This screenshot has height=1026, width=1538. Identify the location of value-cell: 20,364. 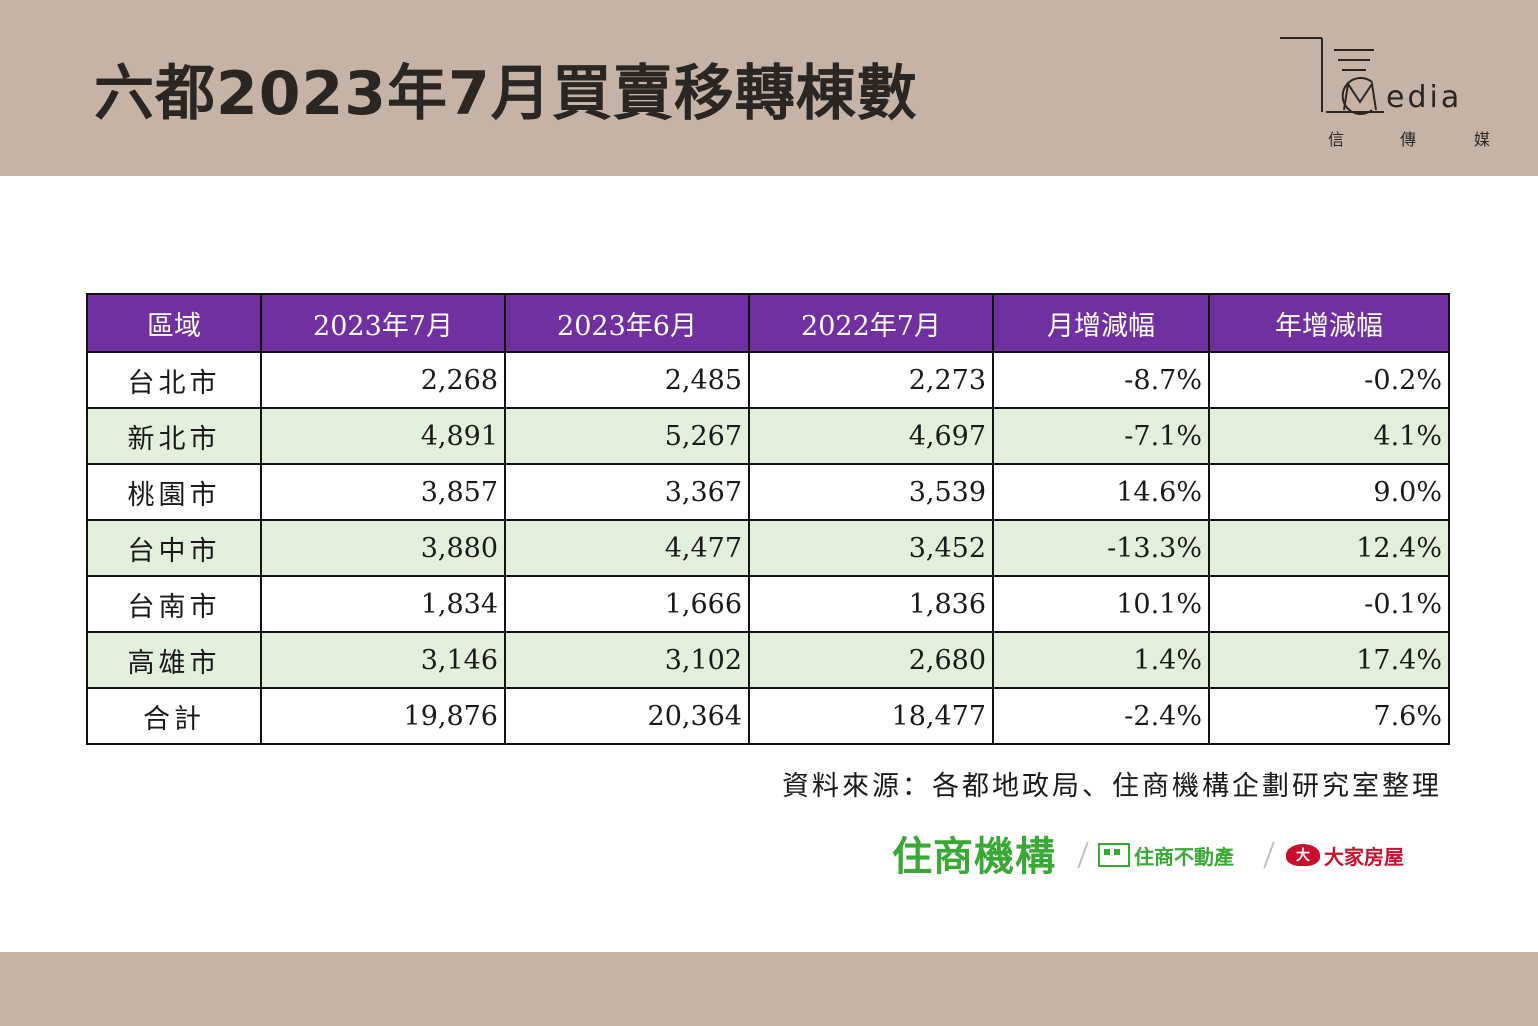
(627, 716).